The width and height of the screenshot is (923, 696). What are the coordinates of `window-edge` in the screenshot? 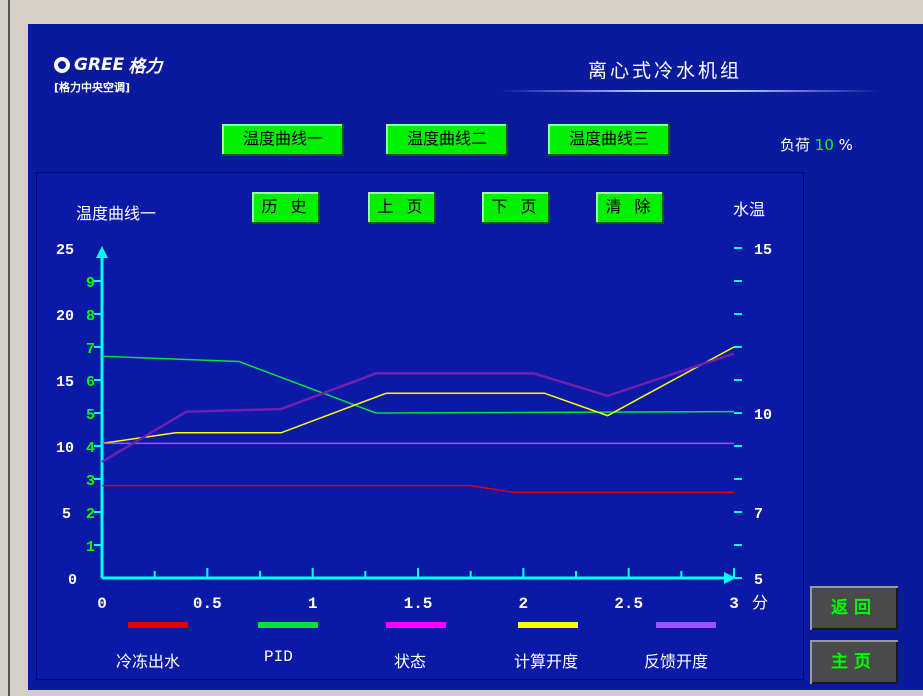 It's located at (9, 348).